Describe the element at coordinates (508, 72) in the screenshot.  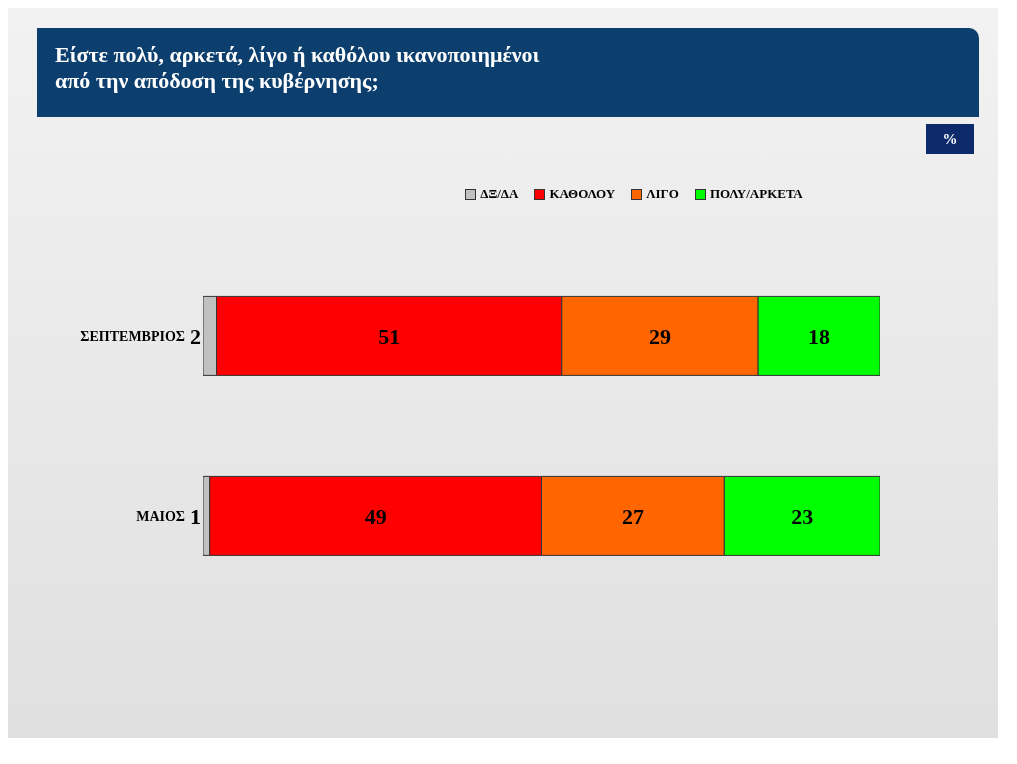
I see `chart-title: Είστε πολύ, αρκετά, λίγο ή καθόλου ικανοποιημένοι από την απόδοση της κυβέρνησης;` at that location.